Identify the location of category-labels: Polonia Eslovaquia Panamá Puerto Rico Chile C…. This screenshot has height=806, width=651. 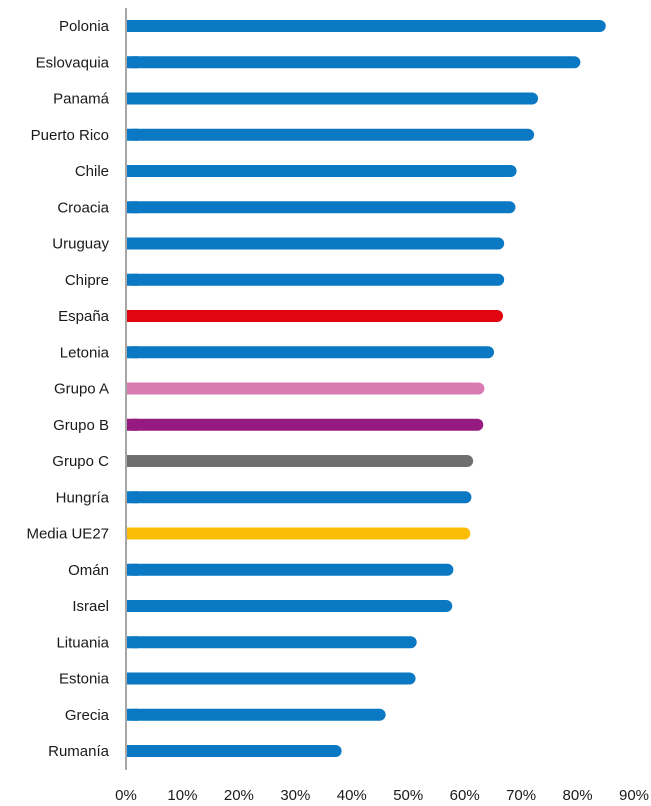
(67, 389).